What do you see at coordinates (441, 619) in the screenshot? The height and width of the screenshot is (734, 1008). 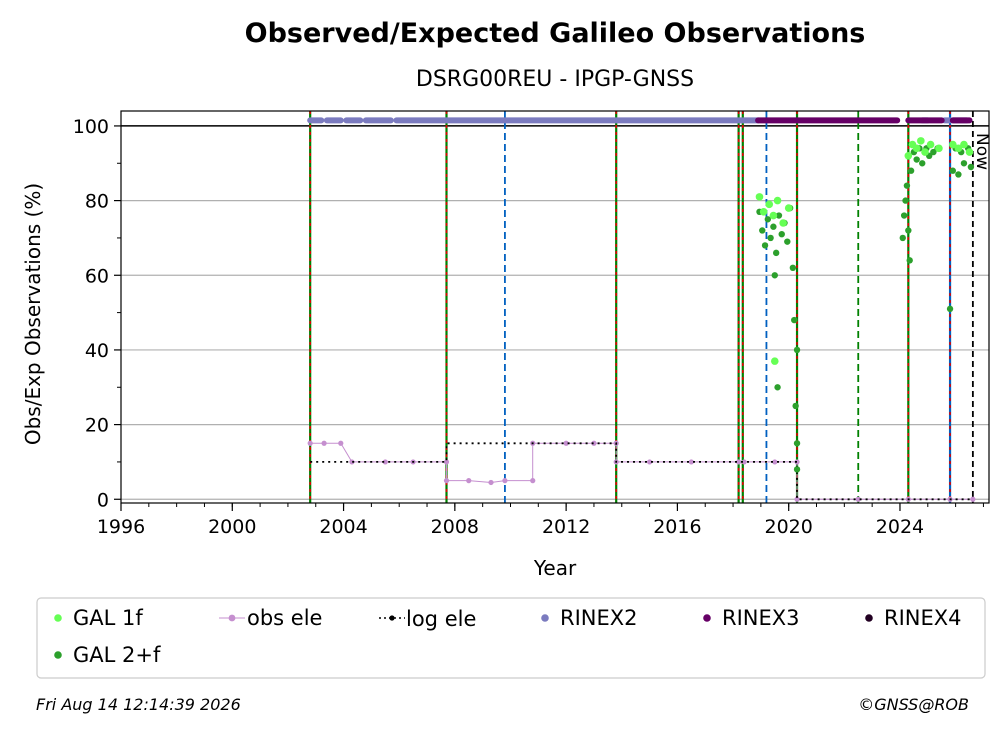 I see `legend-label-log-ele: log ele` at bounding box center [441, 619].